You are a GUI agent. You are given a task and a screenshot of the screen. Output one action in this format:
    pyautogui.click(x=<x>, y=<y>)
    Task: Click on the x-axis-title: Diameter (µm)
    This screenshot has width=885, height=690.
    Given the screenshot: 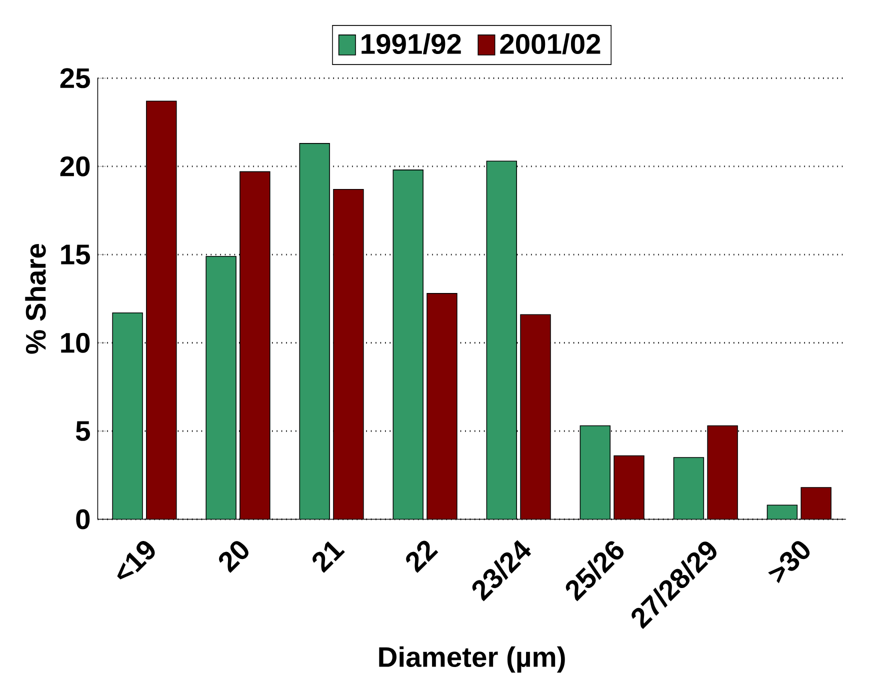 What is the action you would take?
    pyautogui.click(x=472, y=659)
    